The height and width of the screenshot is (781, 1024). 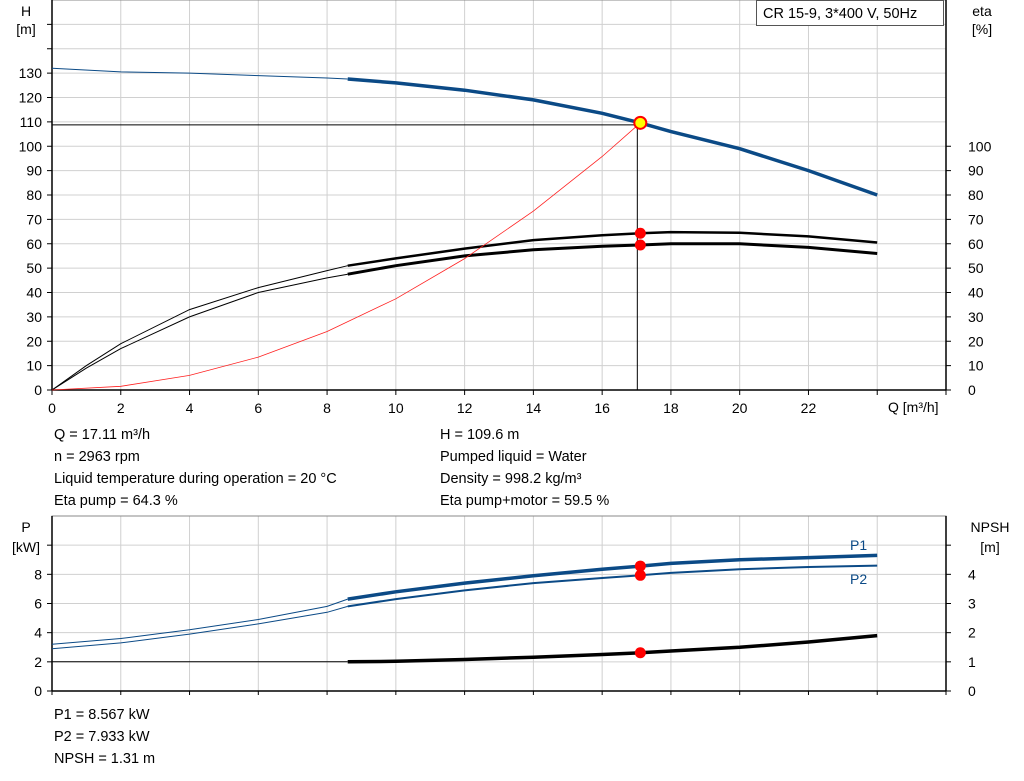 What do you see at coordinates (199, 332) in the screenshot?
I see `eta_pump_motor-curve-extrapolated` at bounding box center [199, 332].